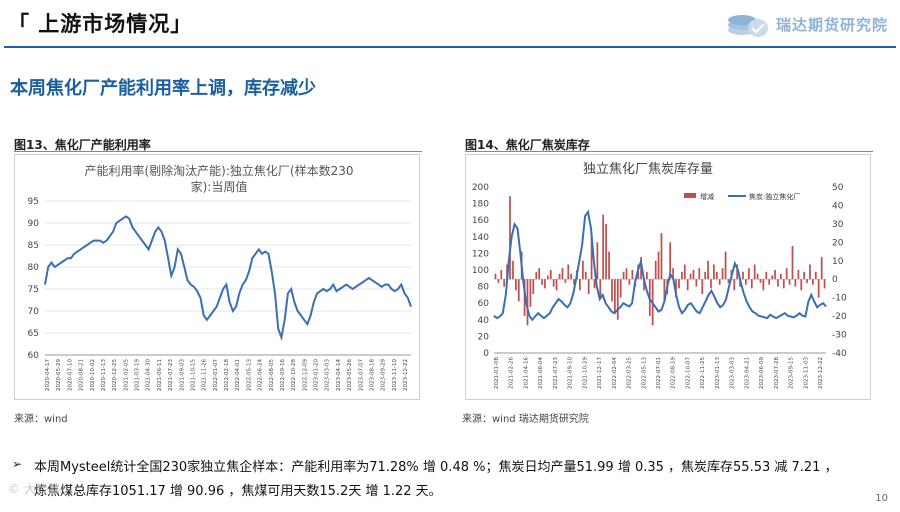 This screenshot has width=900, height=512. I want to click on figure-13-source: 来源：wind, so click(41, 419).